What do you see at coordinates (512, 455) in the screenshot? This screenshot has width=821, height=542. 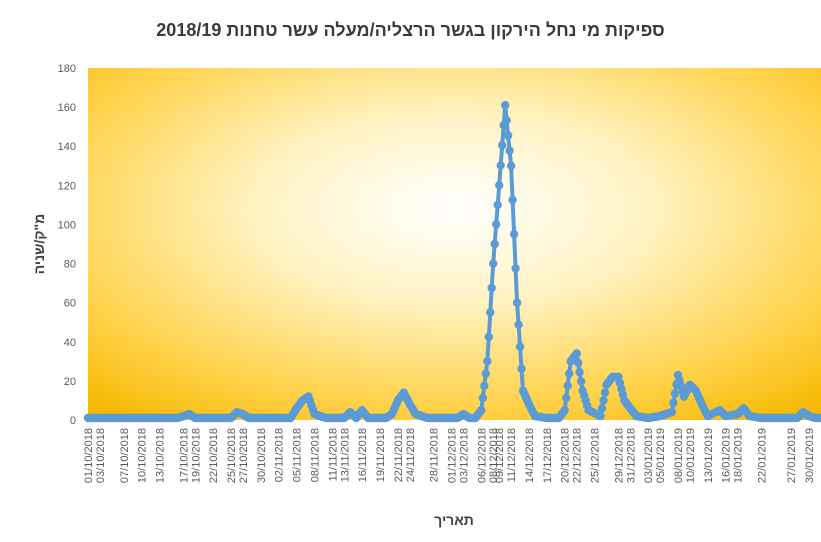 I see `x-tick-label: 11/12/2018` at bounding box center [512, 455].